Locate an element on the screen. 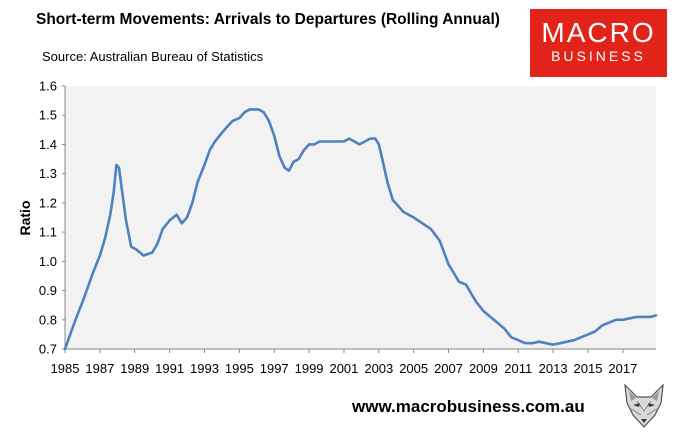 Image resolution: width=676 pixels, height=438 pixels. y-tick-label: 0.7 is located at coordinates (48, 349).